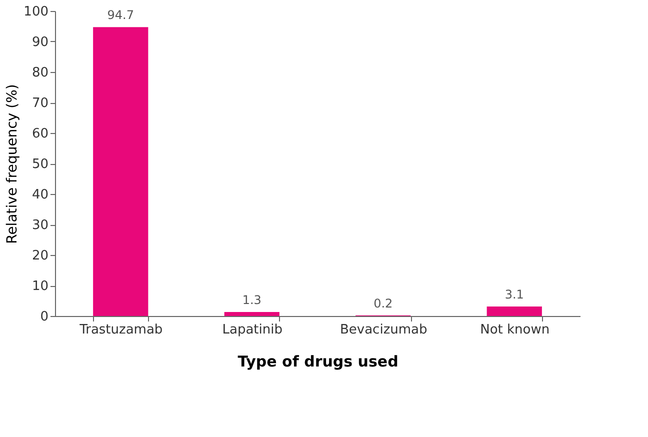  Describe the element at coordinates (40, 164) in the screenshot. I see `y-tick-label: 50` at that location.